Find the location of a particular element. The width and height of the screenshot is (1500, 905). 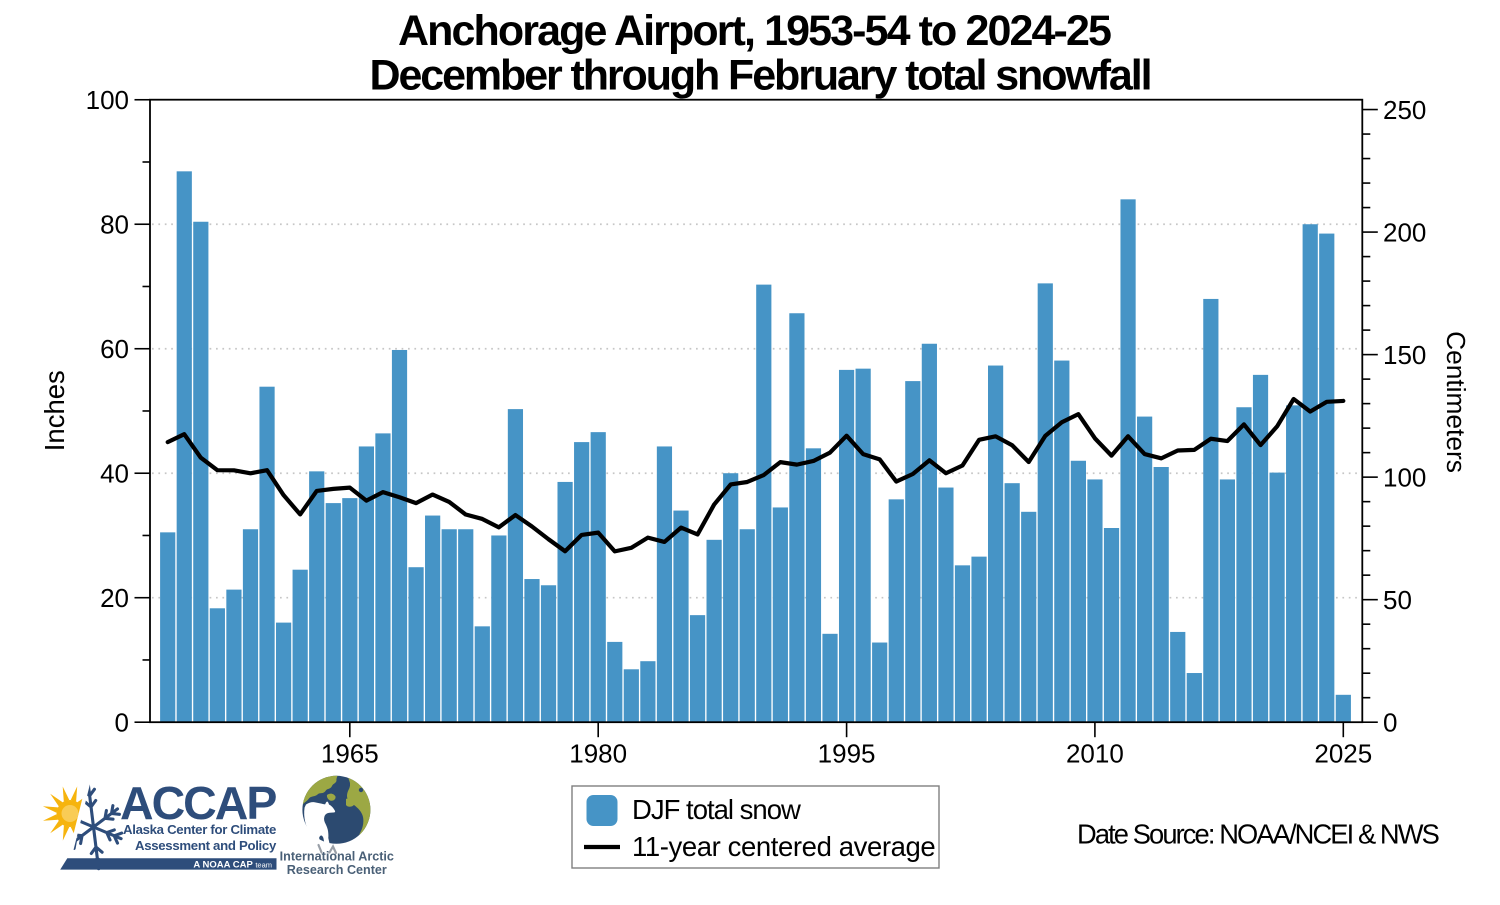

svg-text: Alaska Center for Climate is located at coordinates (199, 829).